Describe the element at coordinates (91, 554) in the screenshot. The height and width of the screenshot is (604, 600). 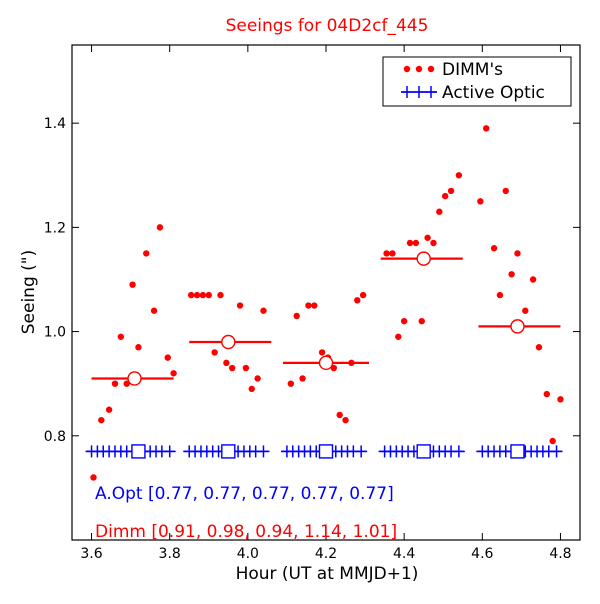
I see `x-tick-label-0: 3.6` at that location.